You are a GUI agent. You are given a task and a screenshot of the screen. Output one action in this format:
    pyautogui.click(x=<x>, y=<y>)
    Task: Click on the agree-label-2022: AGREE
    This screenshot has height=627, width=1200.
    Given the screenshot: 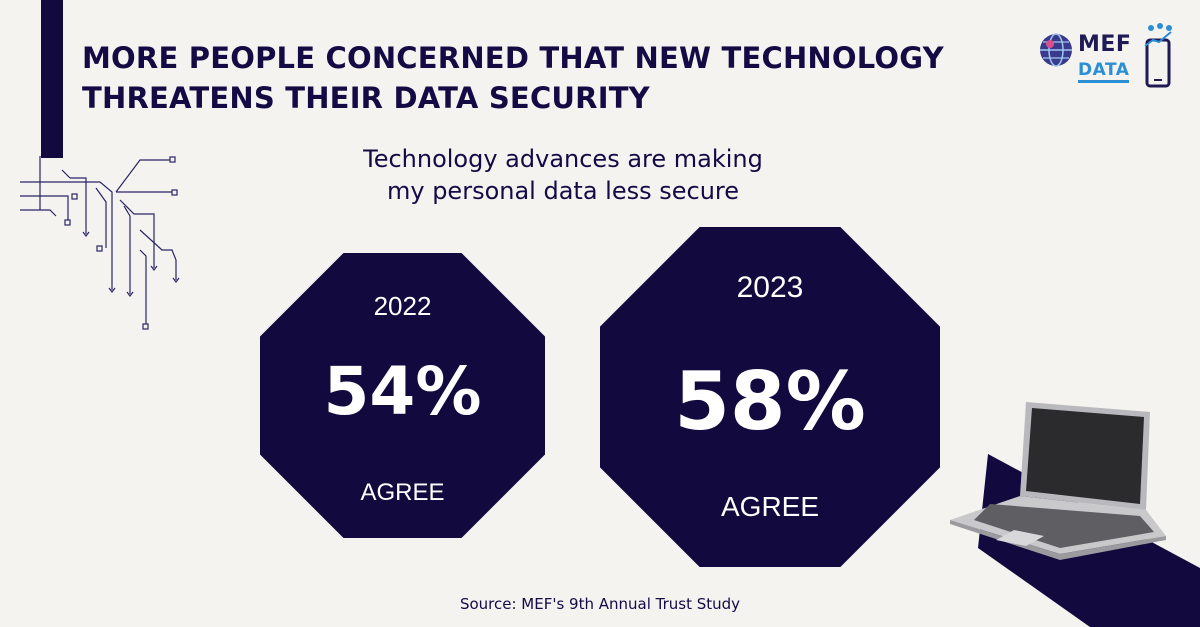 What is the action you would take?
    pyautogui.click(x=402, y=492)
    